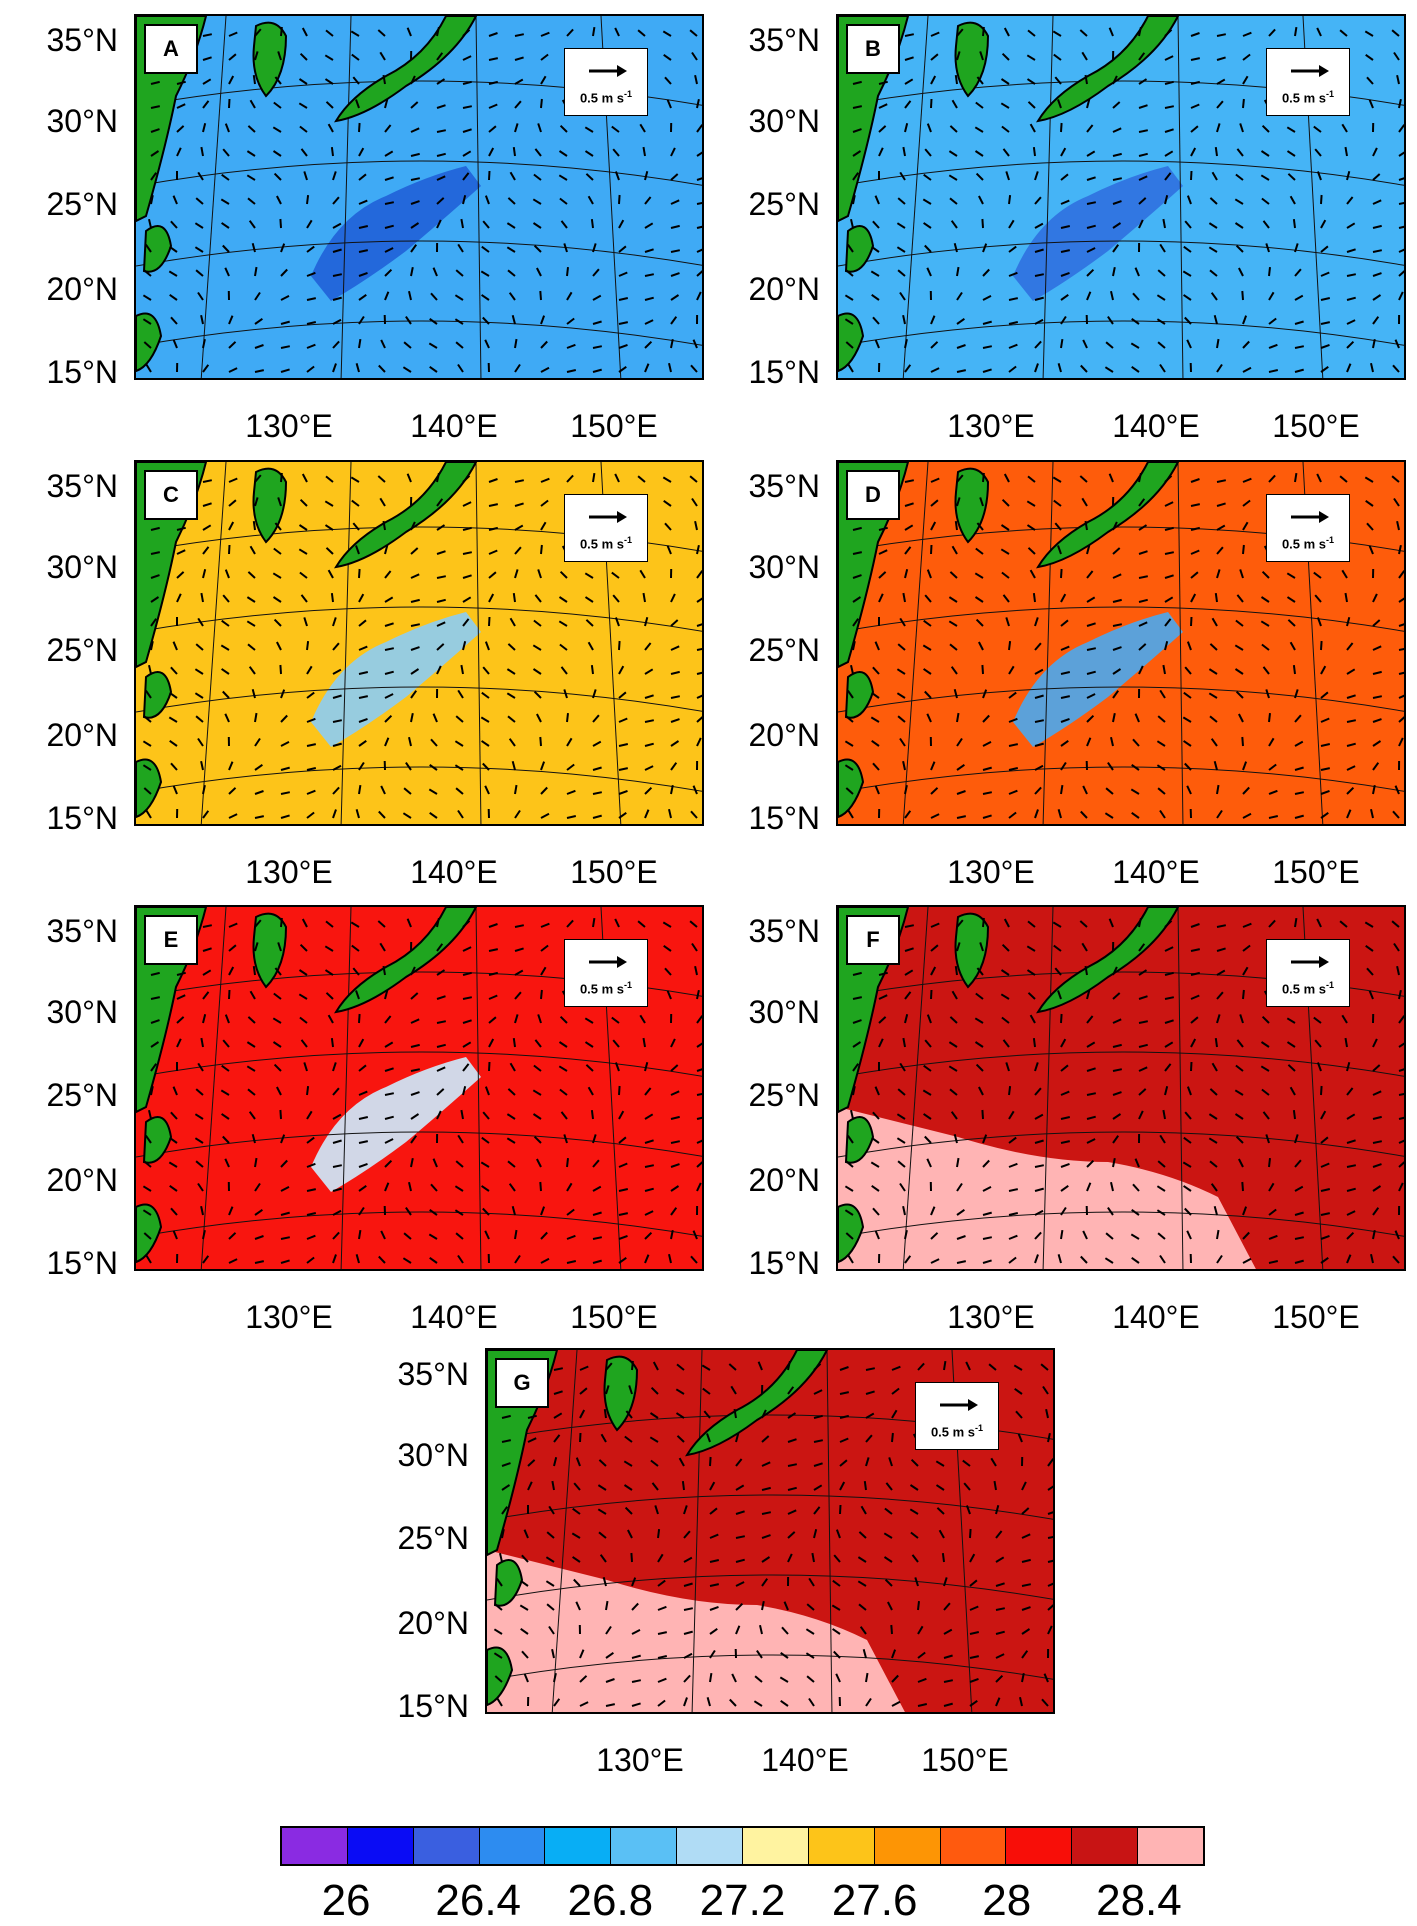  I want to click on panel-label: A, so click(171, 49).